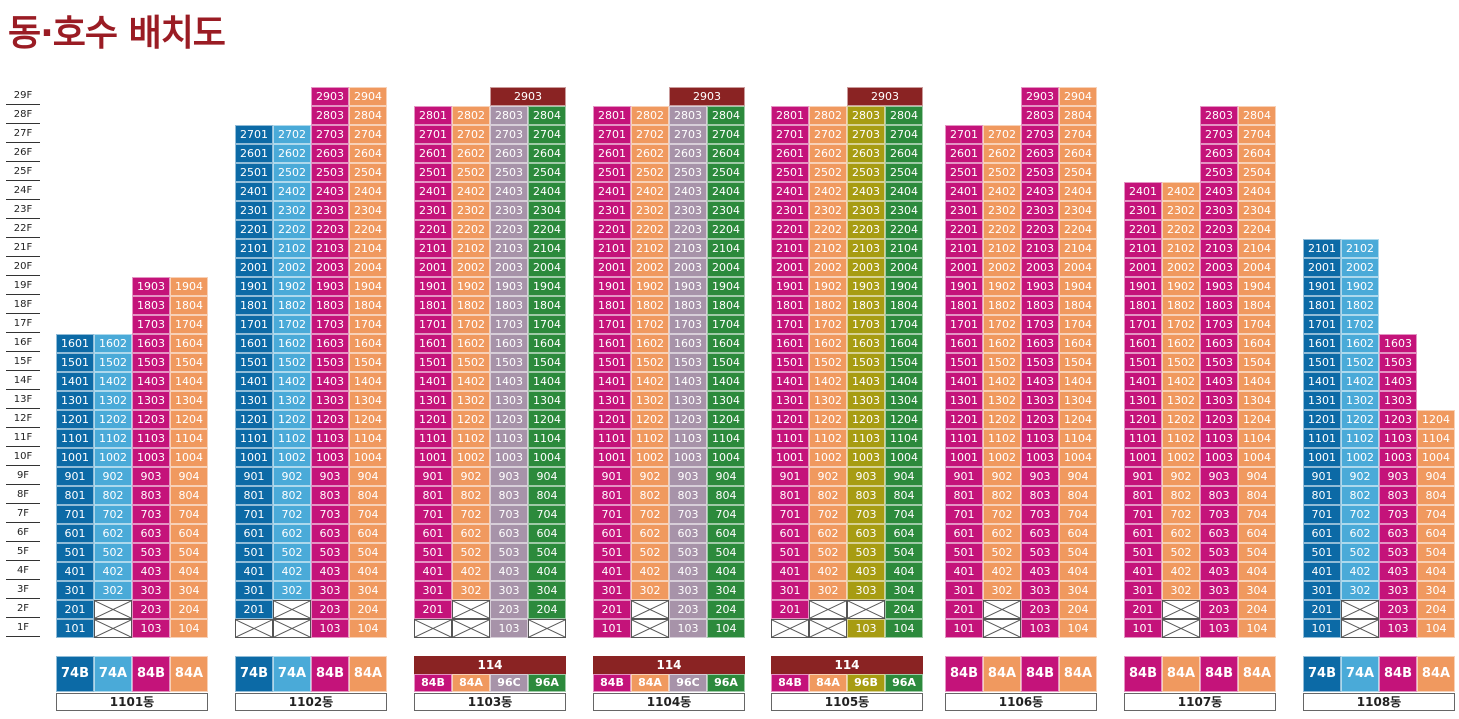  What do you see at coordinates (1219, 134) in the screenshot?
I see `unit-cell: 2703` at bounding box center [1219, 134].